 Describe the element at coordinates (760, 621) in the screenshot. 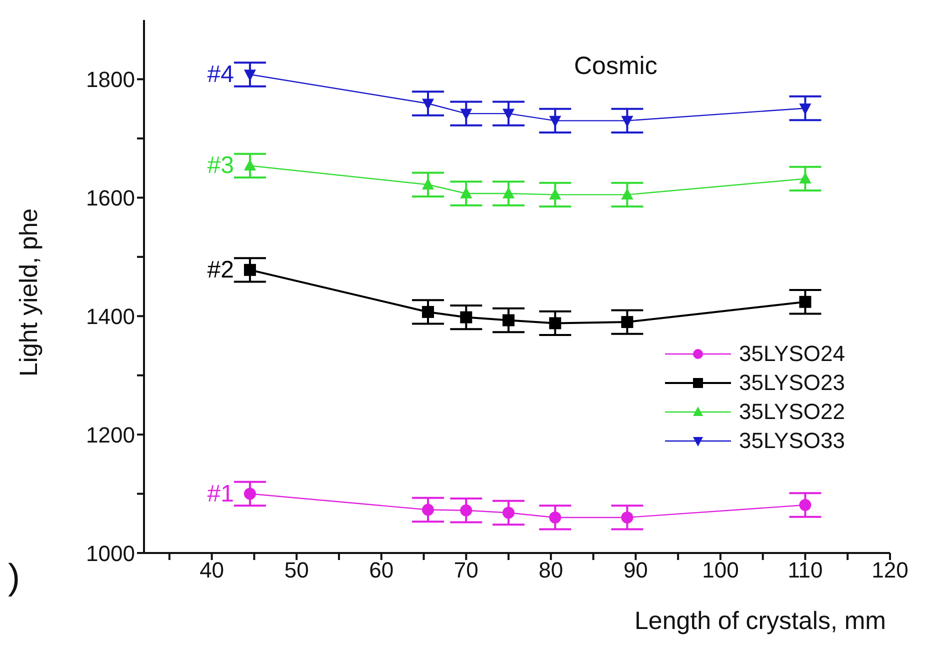

I see `x-axis-title: Length of crystals, mm` at that location.